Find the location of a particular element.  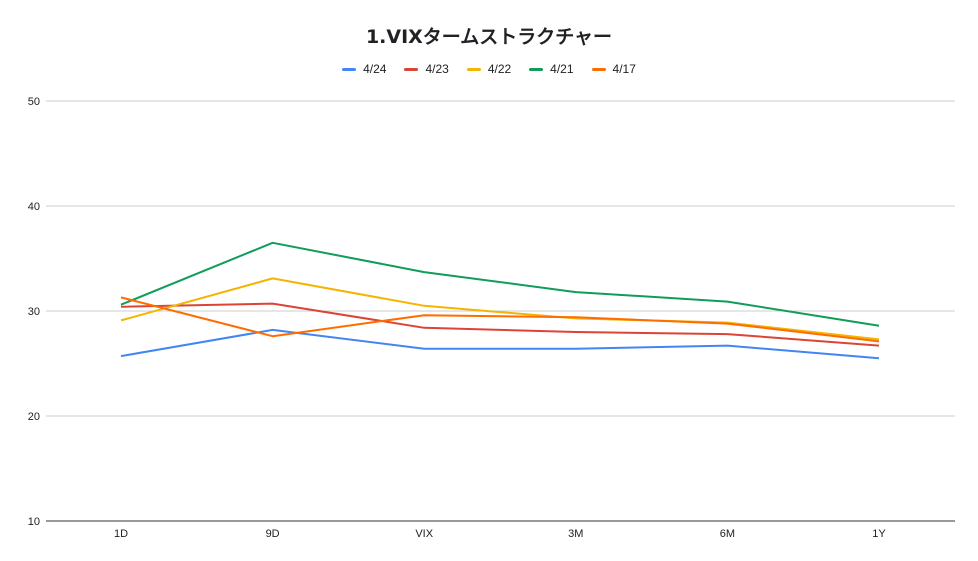

legend-label: 4/21 is located at coordinates (562, 69).